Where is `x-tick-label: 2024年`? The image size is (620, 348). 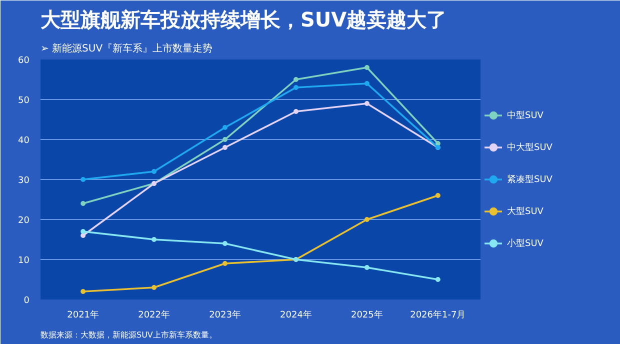 x-tick-label: 2024年 is located at coordinates (296, 315).